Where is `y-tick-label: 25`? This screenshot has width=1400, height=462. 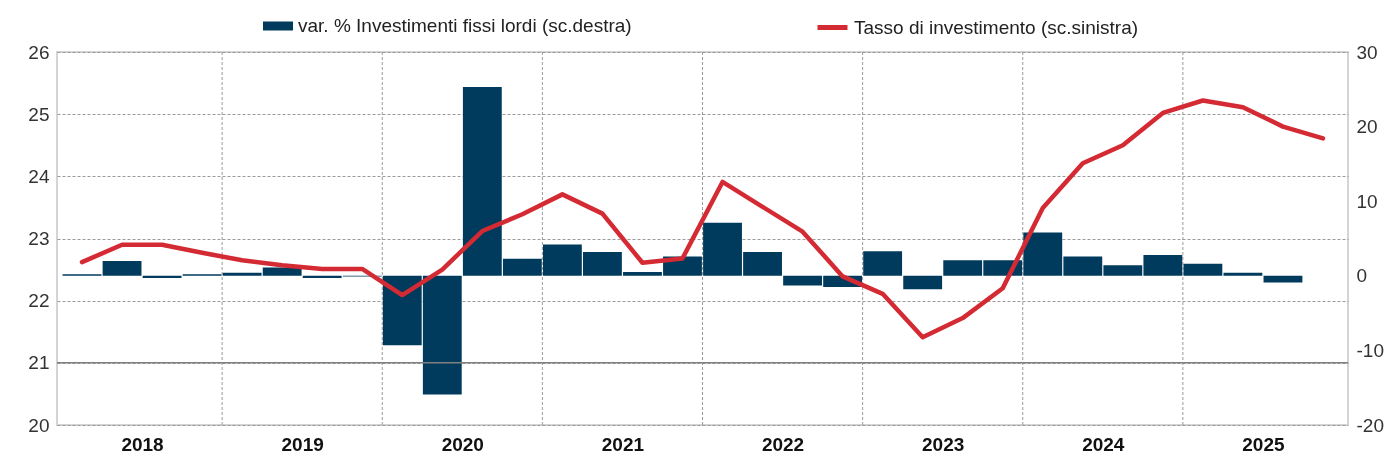
y-tick-label: 25 is located at coordinates (39, 114).